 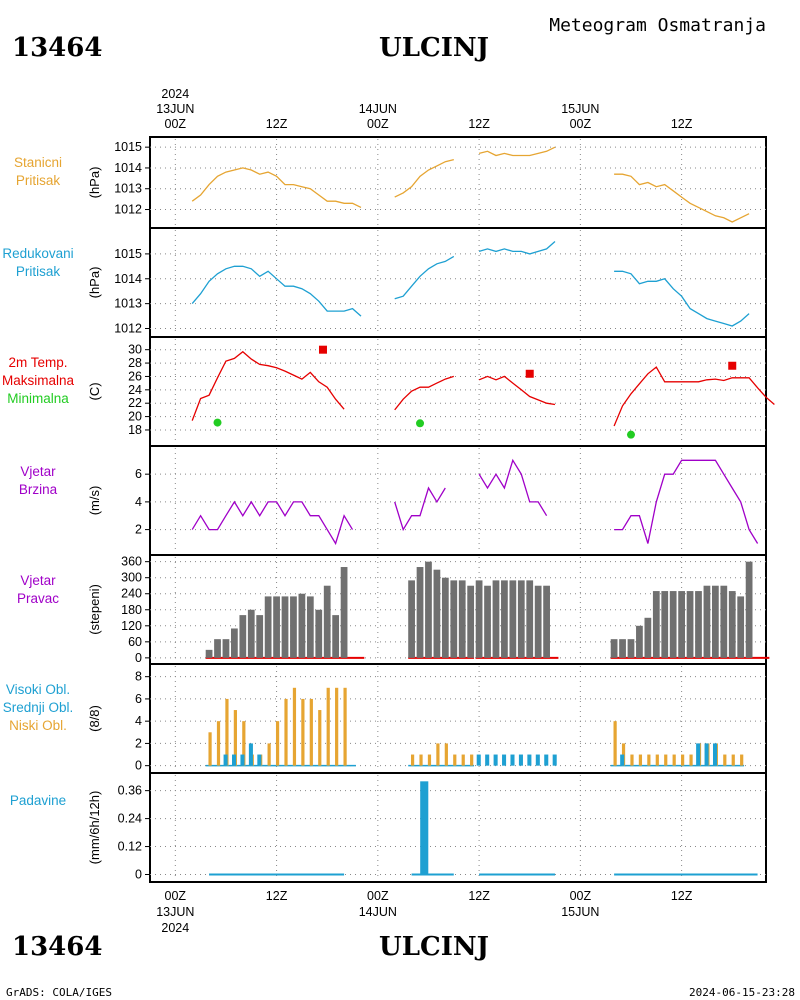 I want to click on panel-label: Redukovani, so click(x=37, y=253).